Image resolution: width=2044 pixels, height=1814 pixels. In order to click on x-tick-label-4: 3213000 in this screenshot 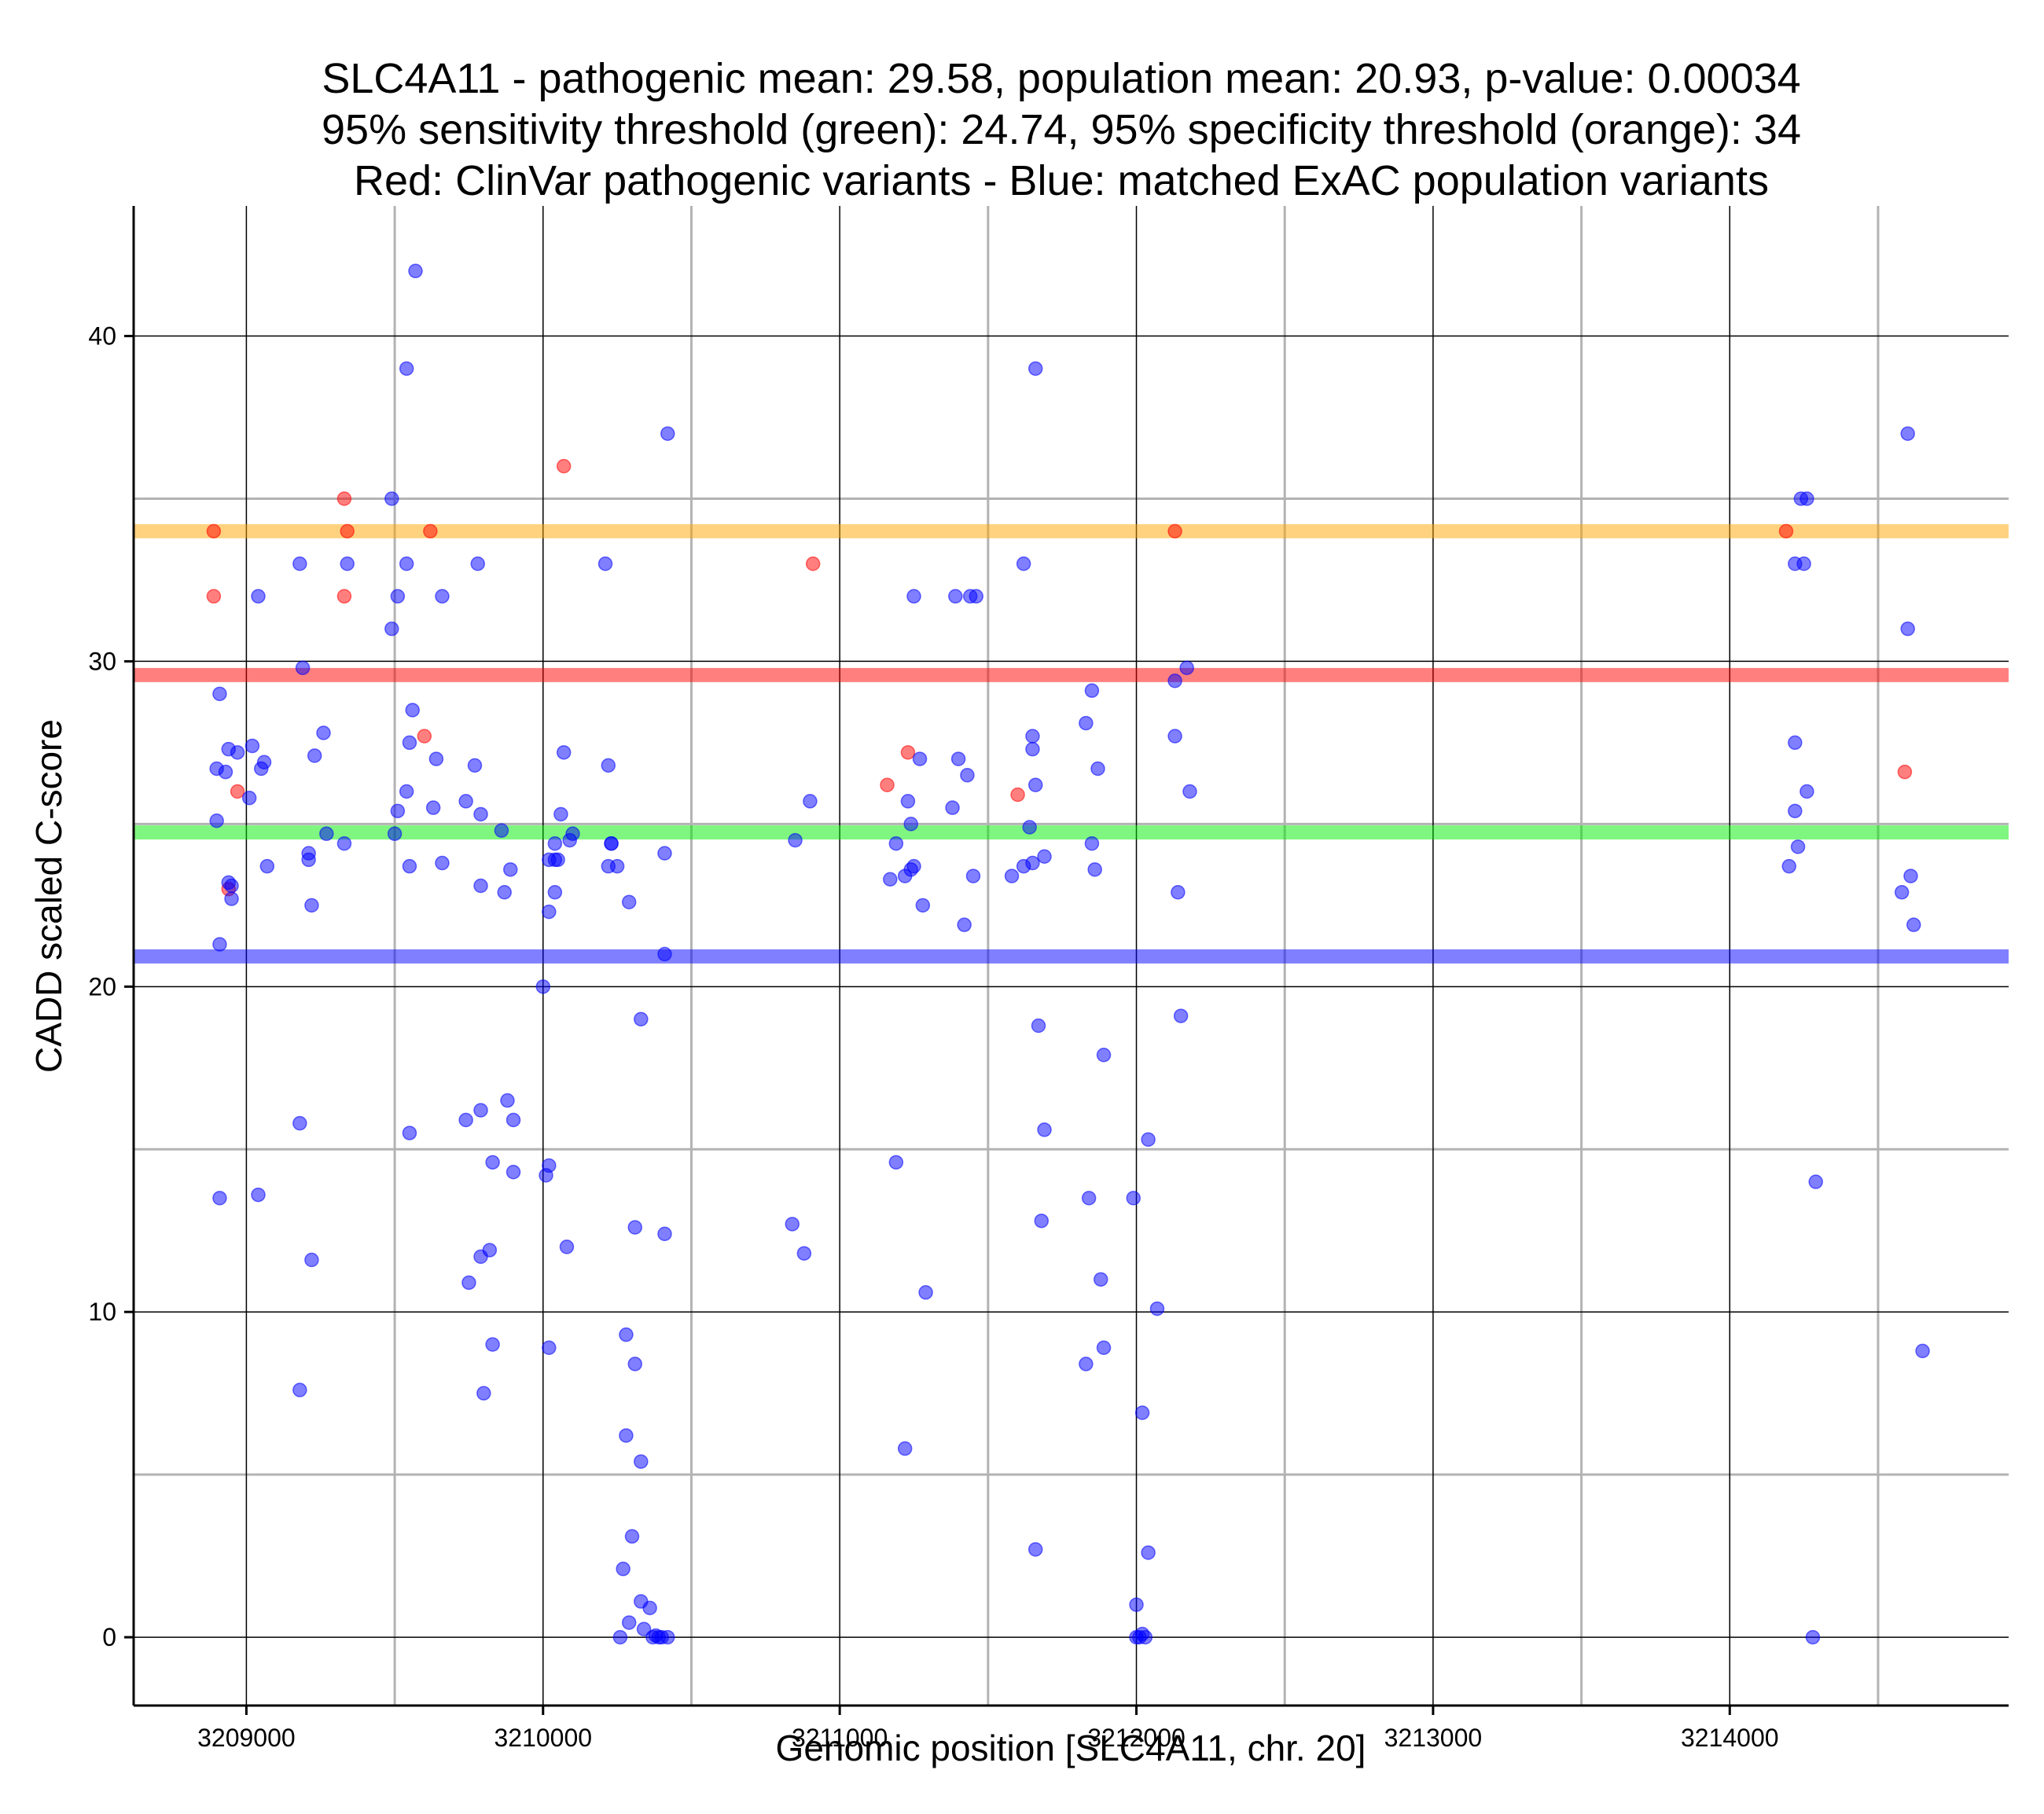, I will do `click(1434, 1738)`.